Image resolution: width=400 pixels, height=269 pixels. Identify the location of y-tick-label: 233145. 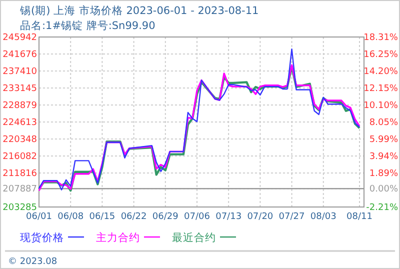
(19, 89).